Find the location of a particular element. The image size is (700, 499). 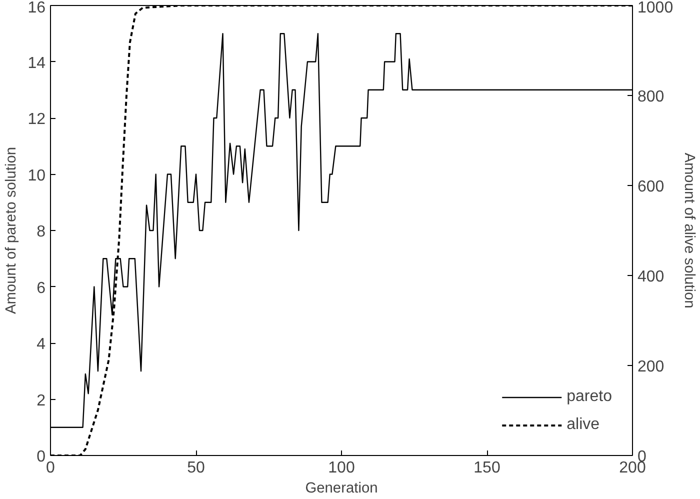

y-tick-label: 8 is located at coordinates (41, 232).